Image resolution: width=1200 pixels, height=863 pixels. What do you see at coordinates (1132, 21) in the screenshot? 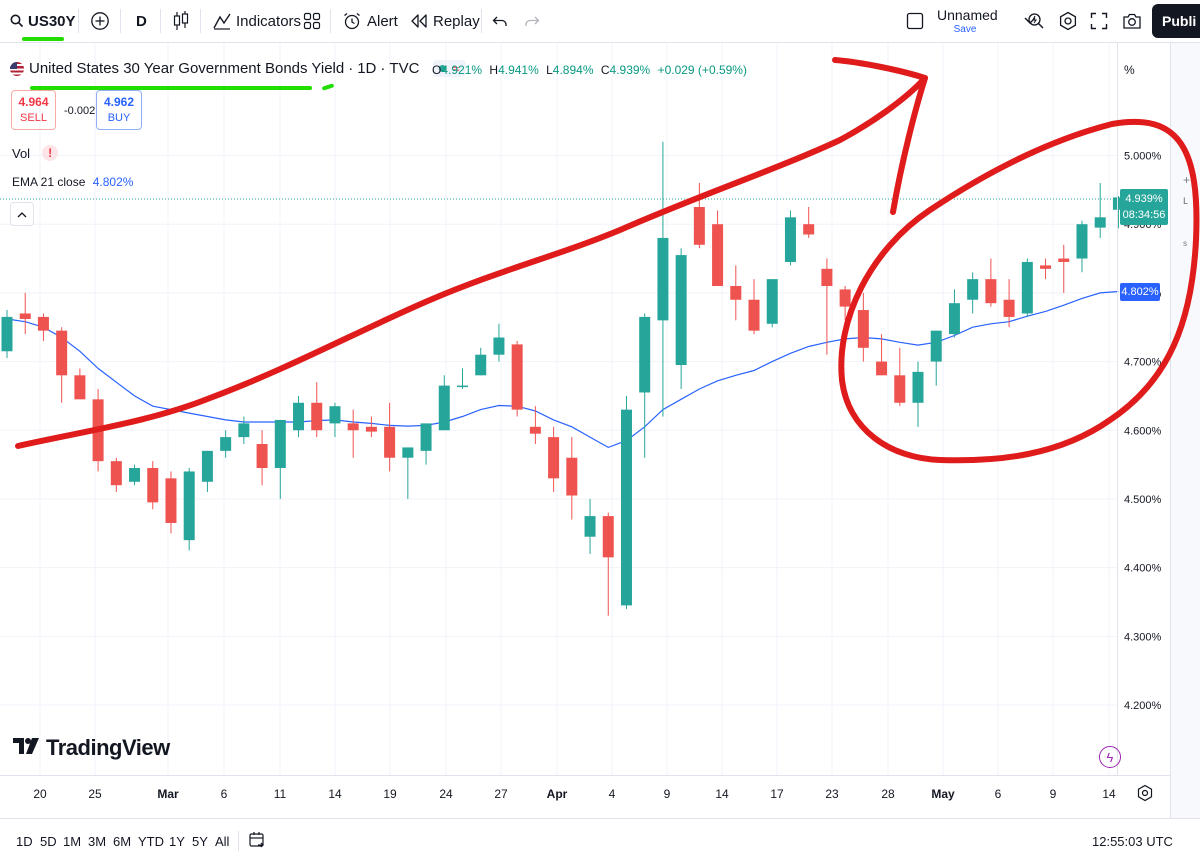
I see `snapshot-button` at bounding box center [1132, 21].